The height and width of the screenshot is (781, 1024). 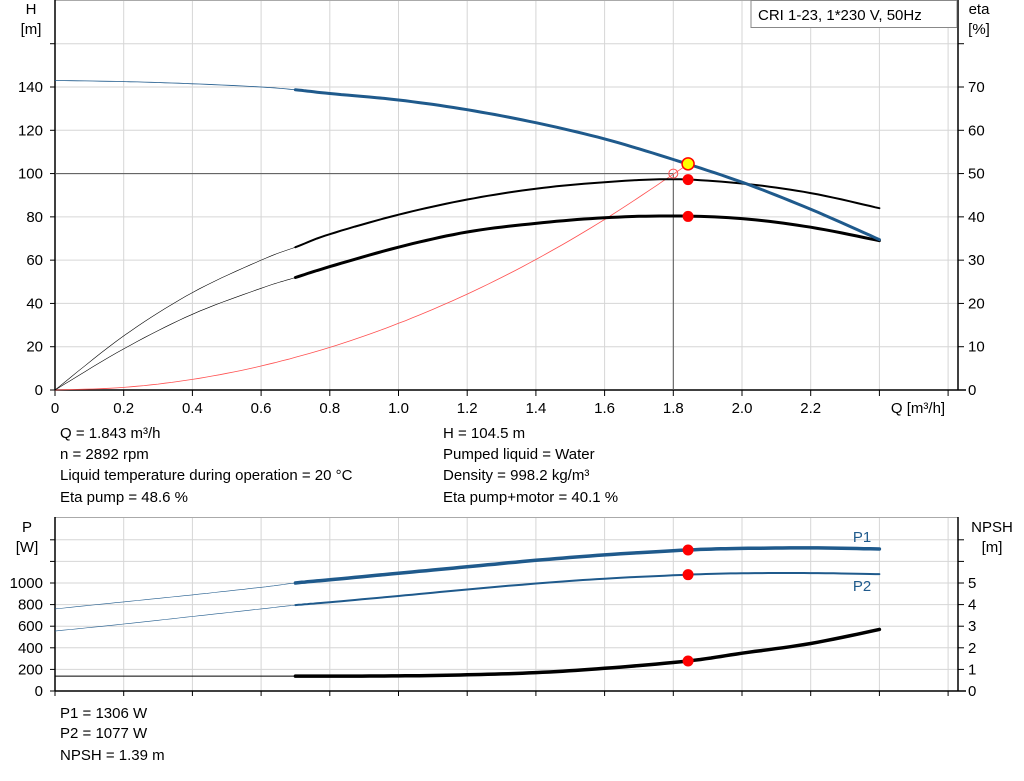 I want to click on y-tick-label-h: 0, so click(x=39, y=390).